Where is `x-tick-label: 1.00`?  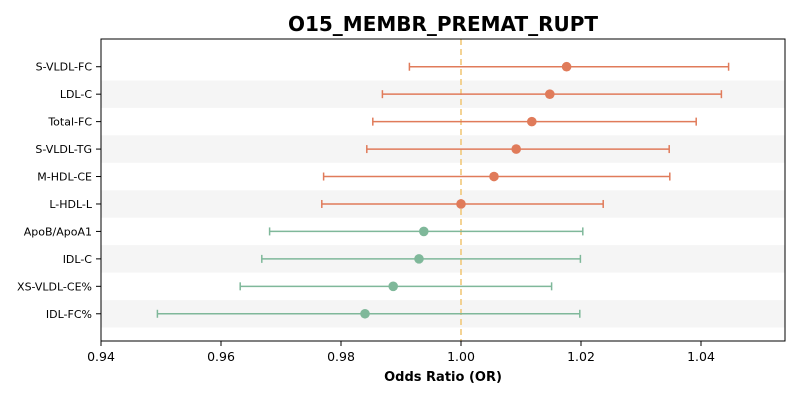 x-tick-label: 1.00 is located at coordinates (461, 356).